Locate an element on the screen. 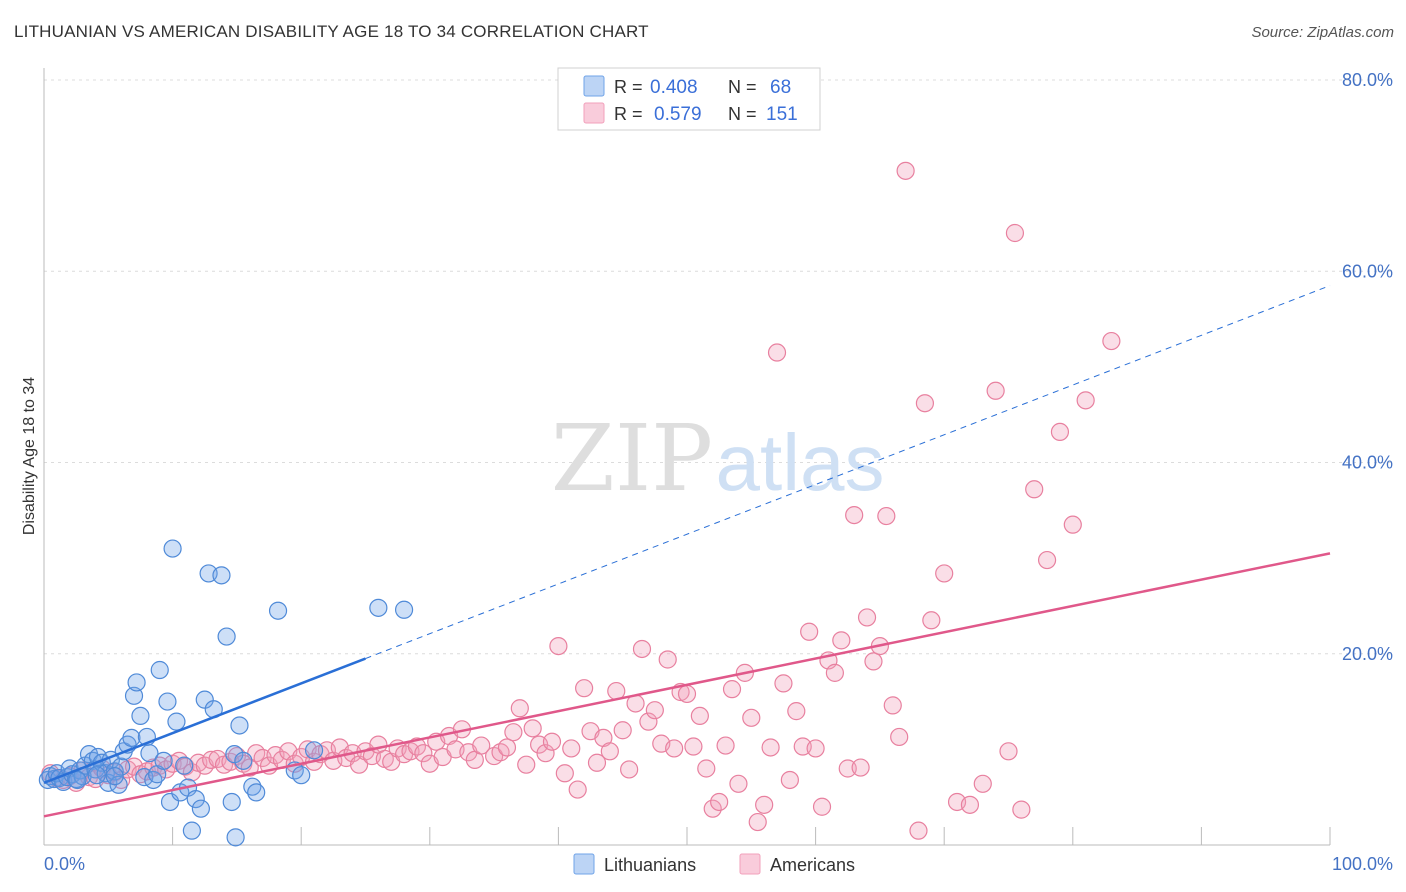 The height and width of the screenshot is (892, 1406). legend-n-label-2: N = is located at coordinates (742, 114).